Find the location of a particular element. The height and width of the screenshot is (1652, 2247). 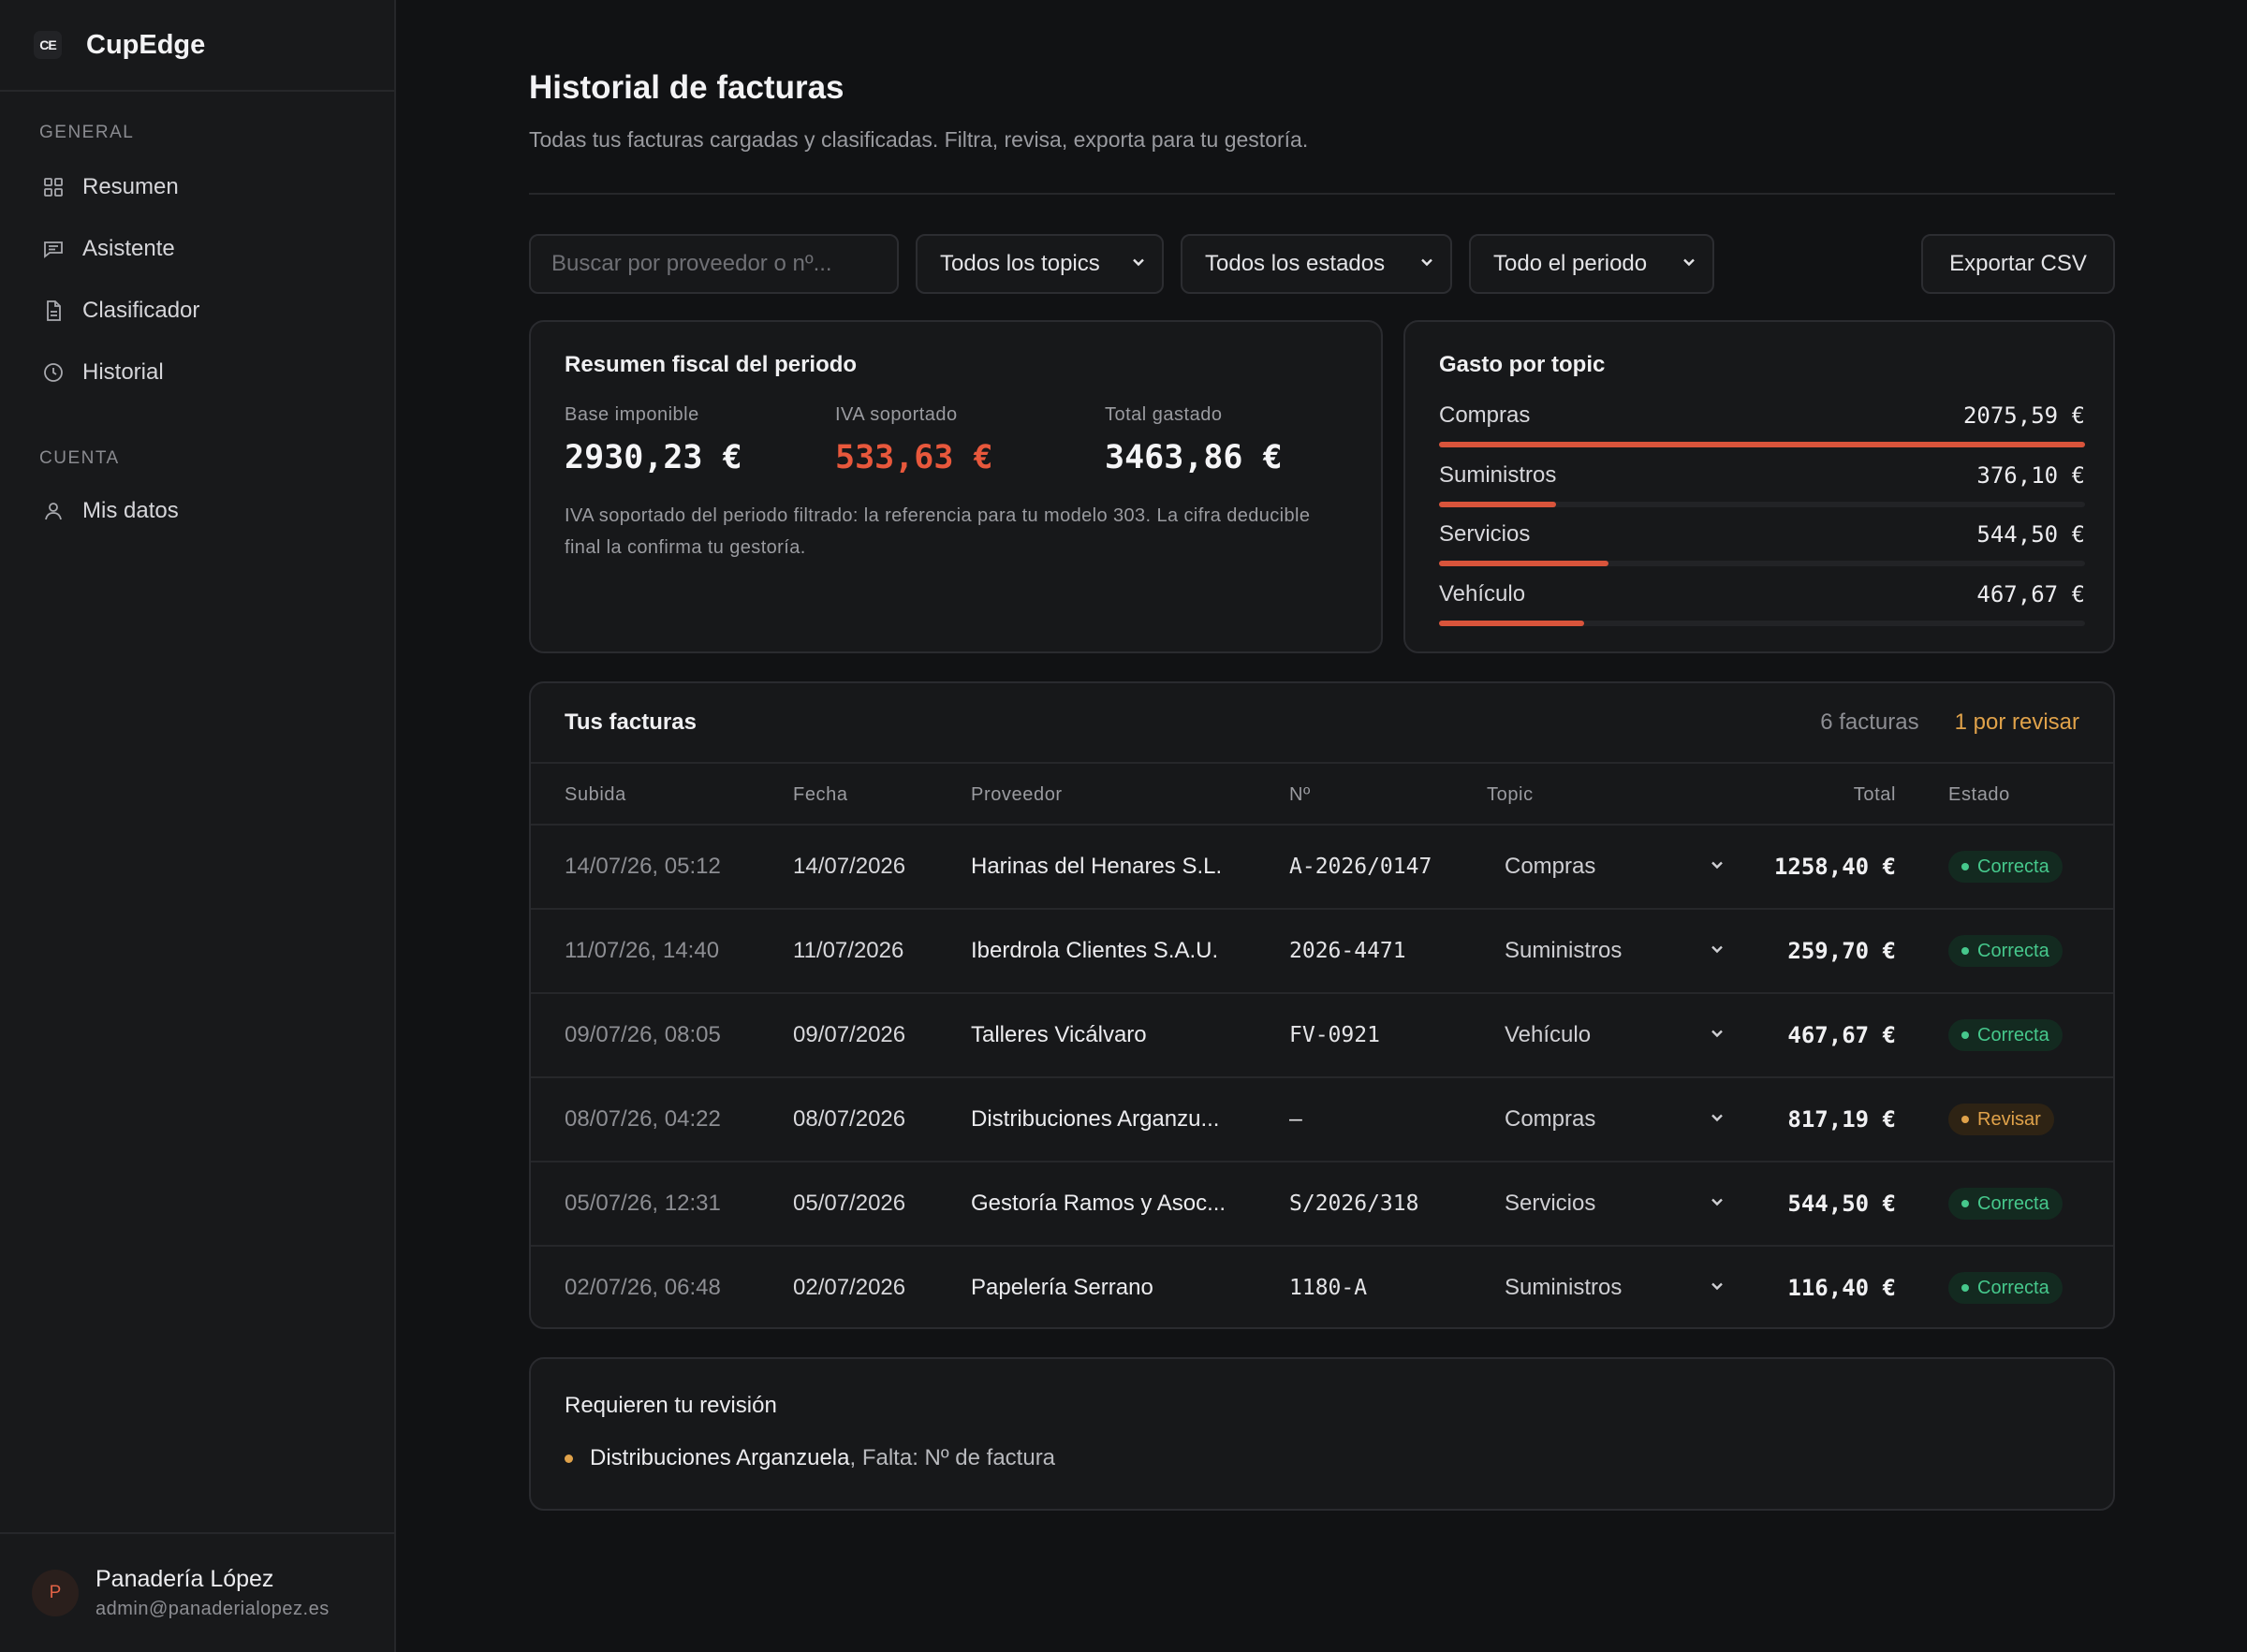

topic-select: Vehículo is located at coordinates (1615, 1035).